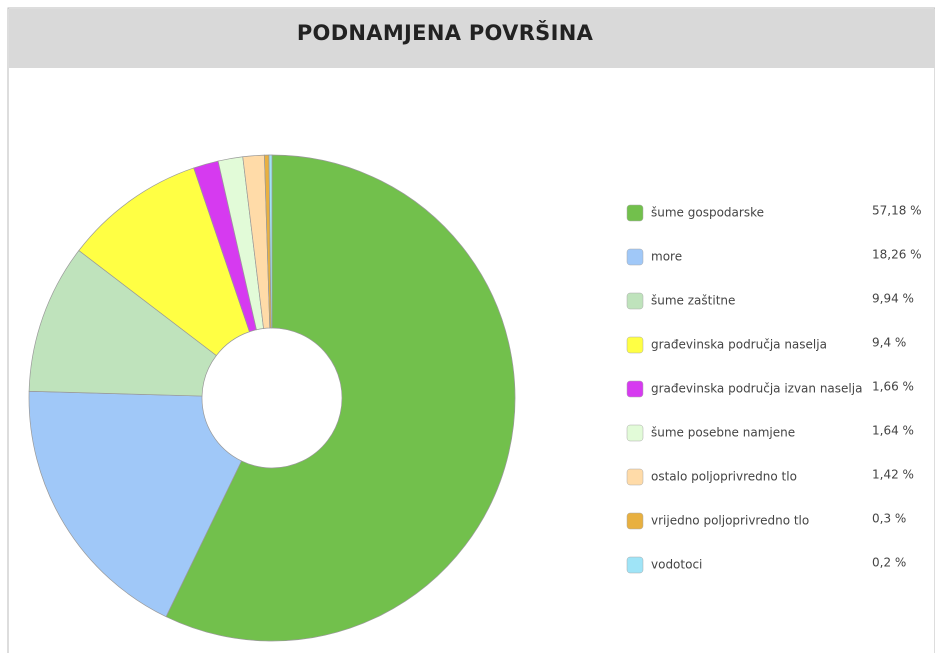  Describe the element at coordinates (739, 345) in the screenshot. I see `legend-label: građevinska područja naselja` at that location.